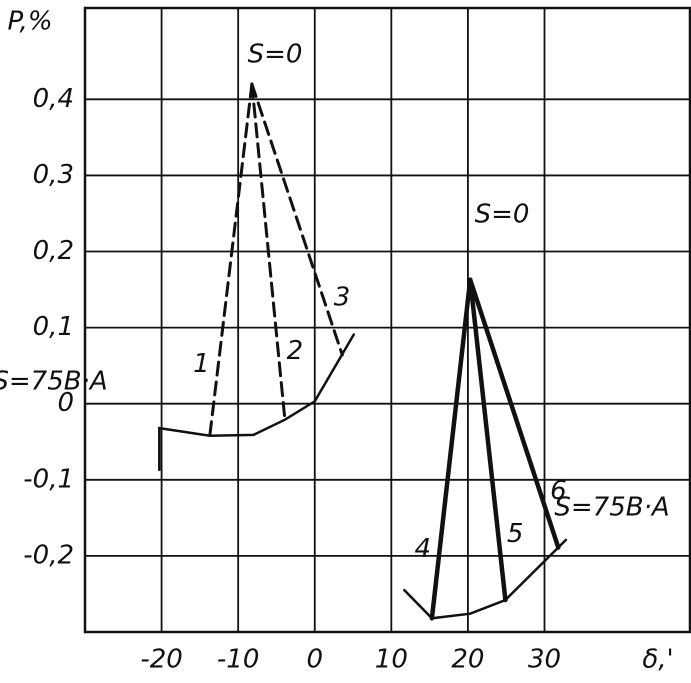  What do you see at coordinates (238, 660) in the screenshot?
I see `x-tick-label: -10` at bounding box center [238, 660].